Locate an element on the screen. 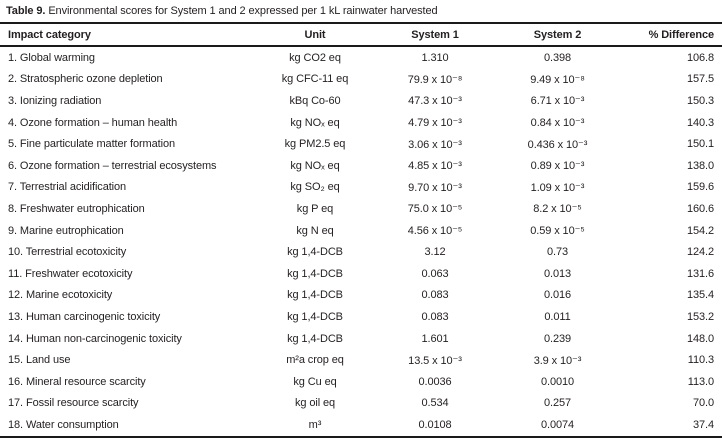  system2-value-cell: 6.71 x 10⁻³ is located at coordinates (557, 101).